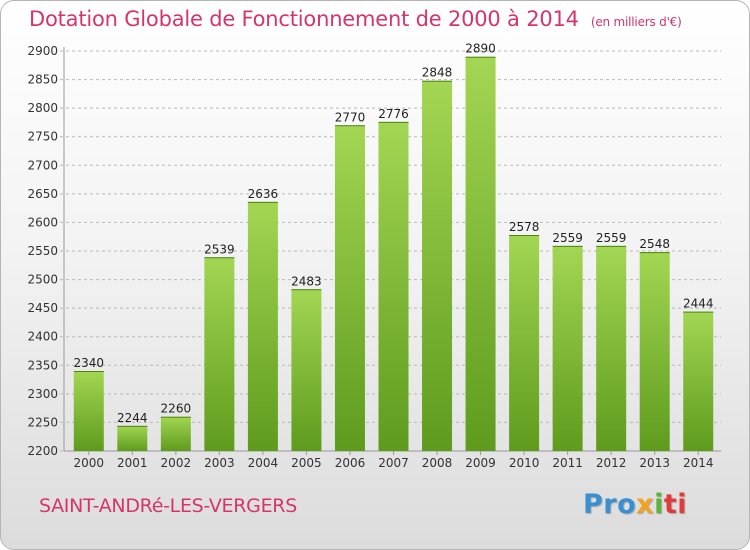 This screenshot has width=750, height=550. I want to click on y-tick-label: 2800, so click(42, 108).